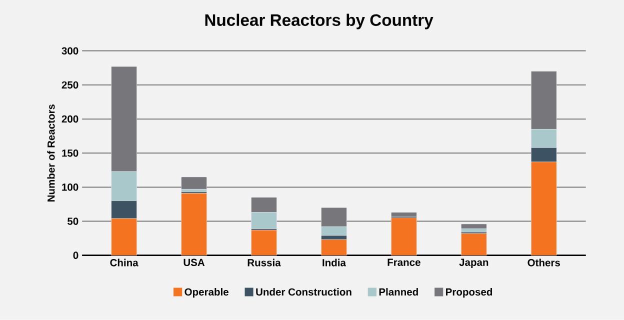  What do you see at coordinates (70, 85) in the screenshot?
I see `y-tick-label: 250` at bounding box center [70, 85].